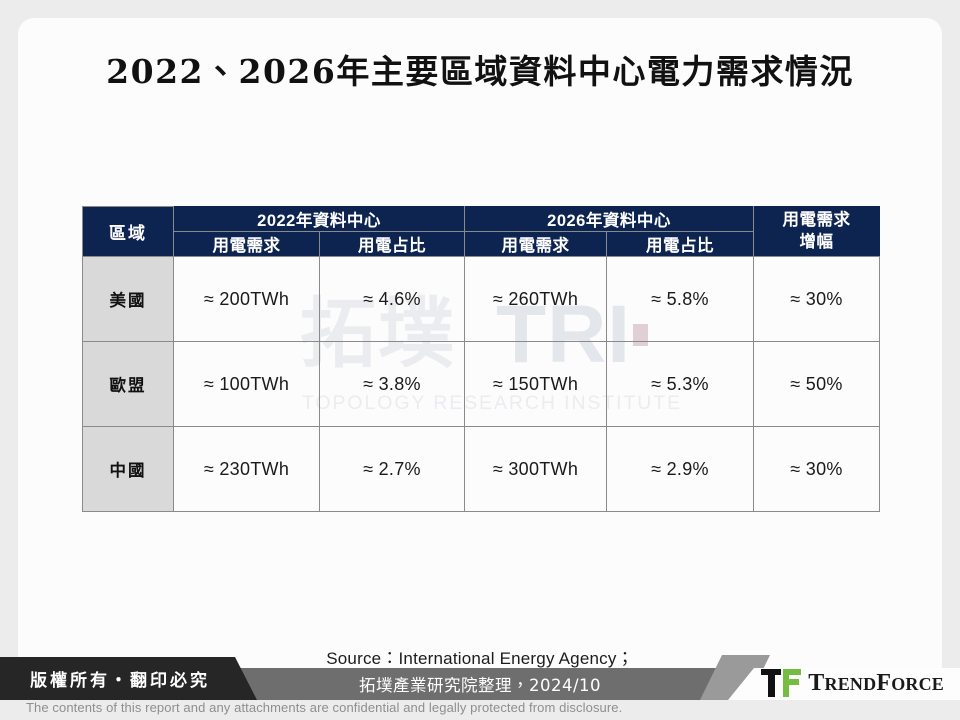 This screenshot has width=960, height=720. Describe the element at coordinates (319, 219) in the screenshot. I see `header-group-2022: 2022年資料中心` at that location.